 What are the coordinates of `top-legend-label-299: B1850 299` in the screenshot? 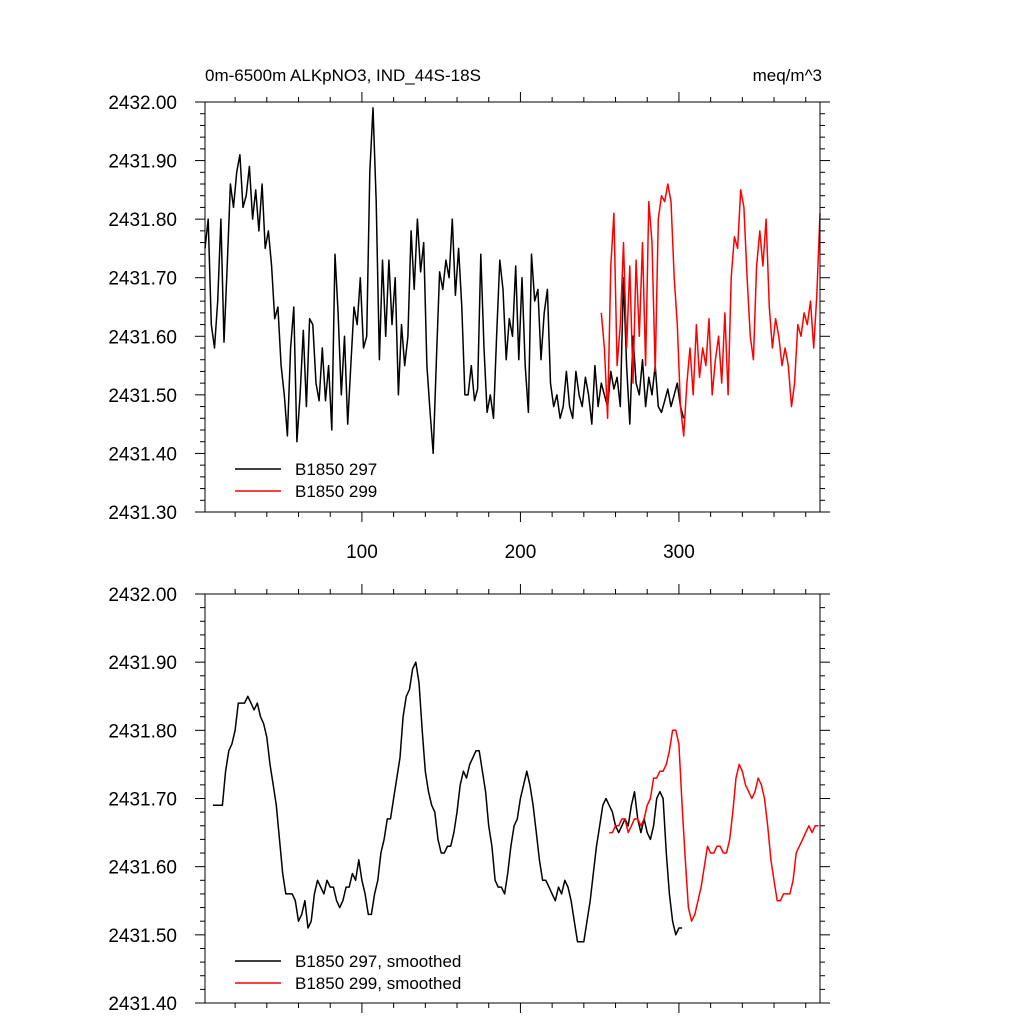 It's located at (336, 491).